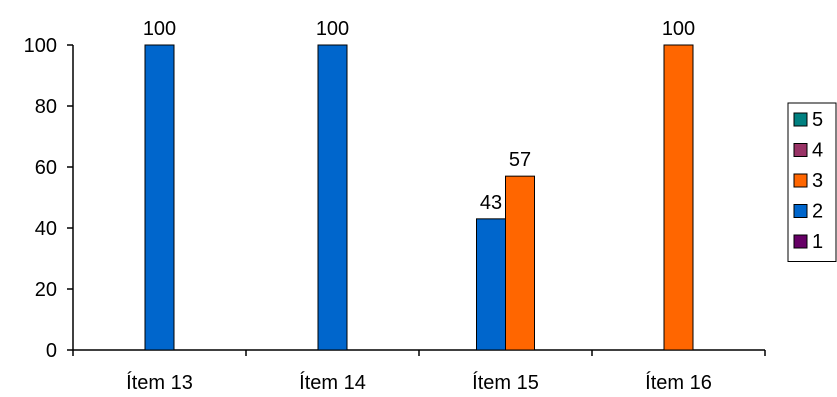 This screenshot has height=397, width=837. I want to click on bar--tem-14-series-2, so click(332, 197).